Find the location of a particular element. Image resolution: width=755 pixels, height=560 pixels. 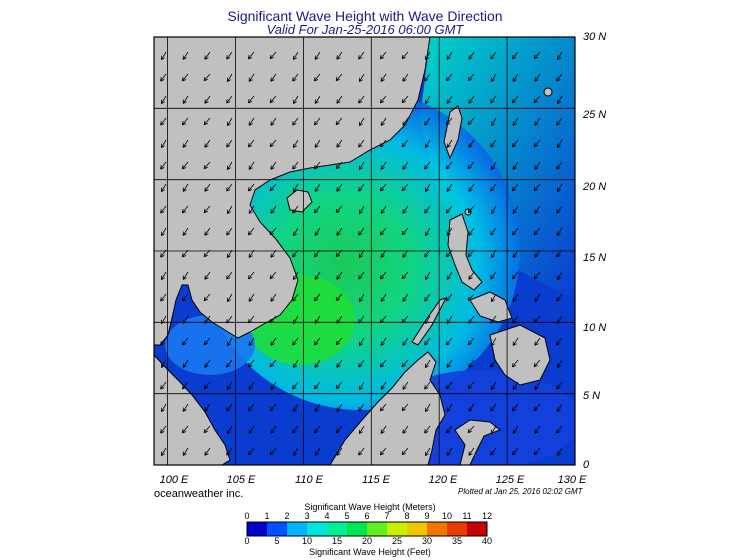

lat-label-20n: 20 N is located at coordinates (595, 187).